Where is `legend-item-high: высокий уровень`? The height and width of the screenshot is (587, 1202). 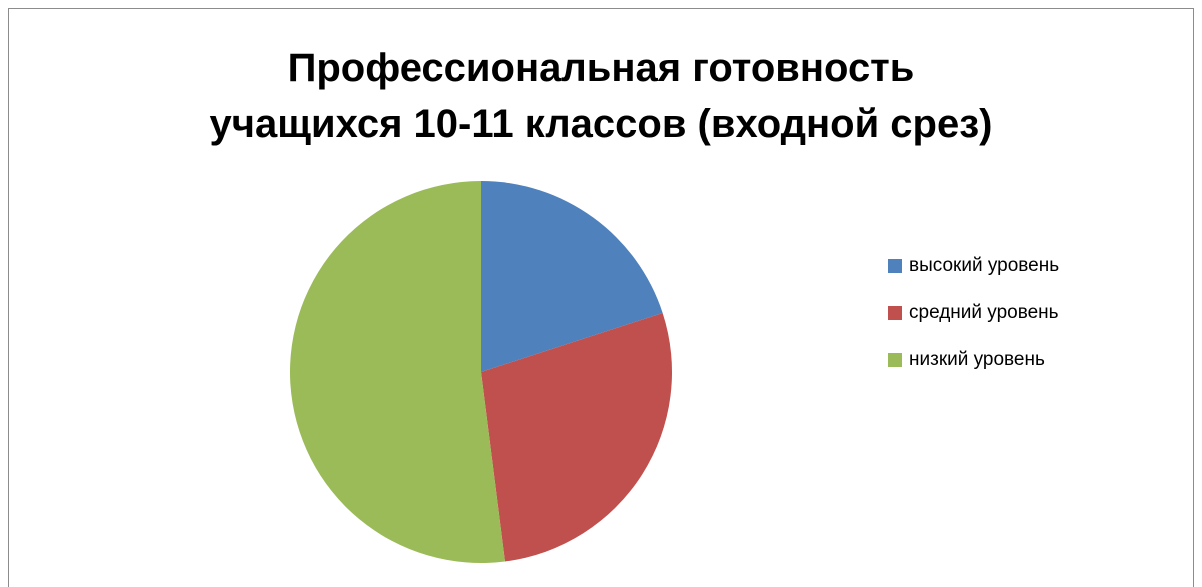
legend-item-high: высокий уровень is located at coordinates (973, 266).